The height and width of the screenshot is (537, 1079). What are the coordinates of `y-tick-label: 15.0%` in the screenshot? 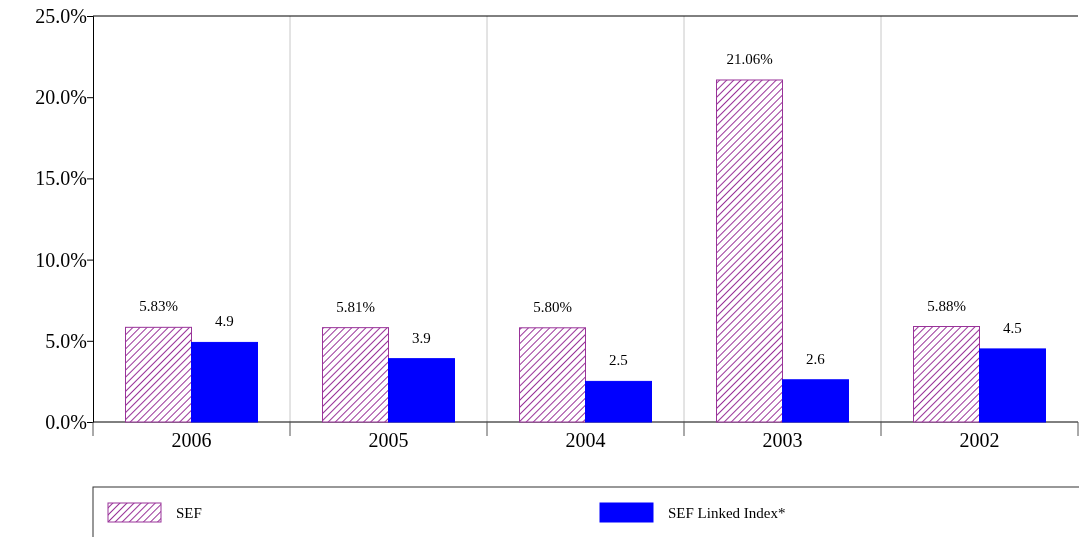 It's located at (61, 178).